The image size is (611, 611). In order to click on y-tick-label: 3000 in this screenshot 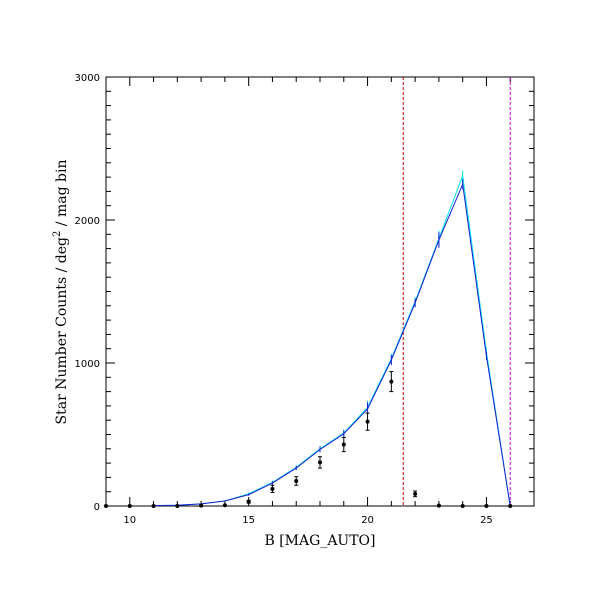, I will do `click(87, 78)`.